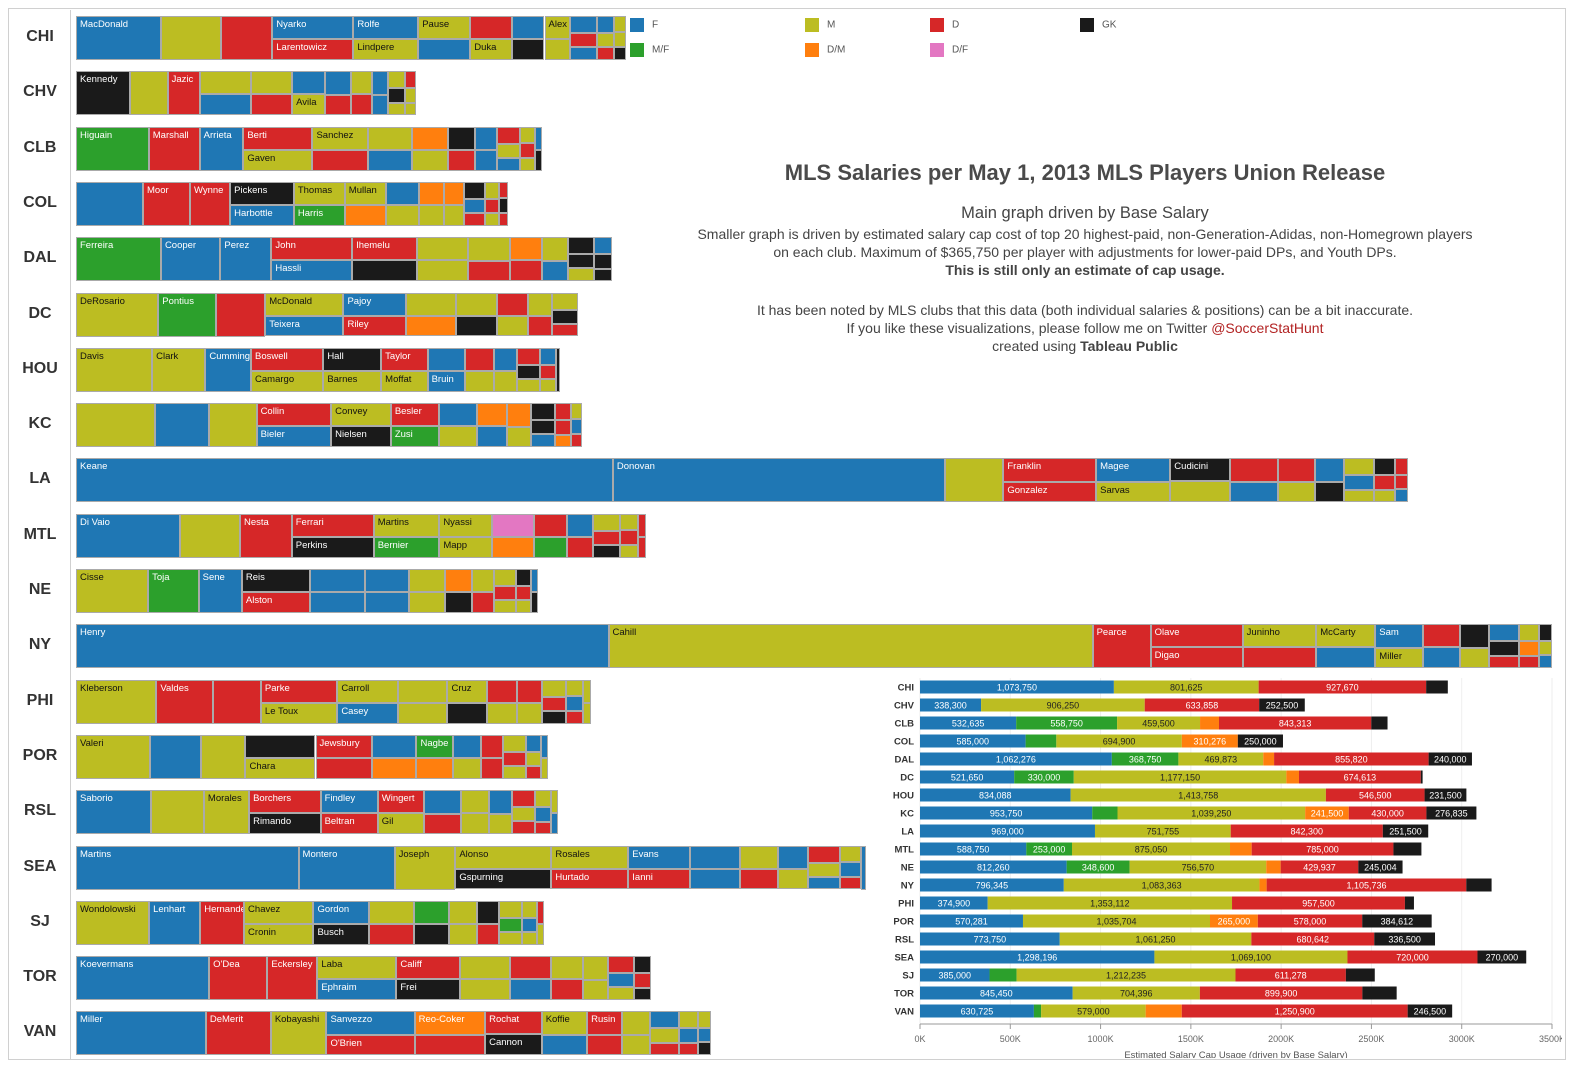 The width and height of the screenshot is (1574, 1074). Describe the element at coordinates (450, 1023) in the screenshot. I see `treemap-cell-van-reocoker: Reo-Coker` at that location.